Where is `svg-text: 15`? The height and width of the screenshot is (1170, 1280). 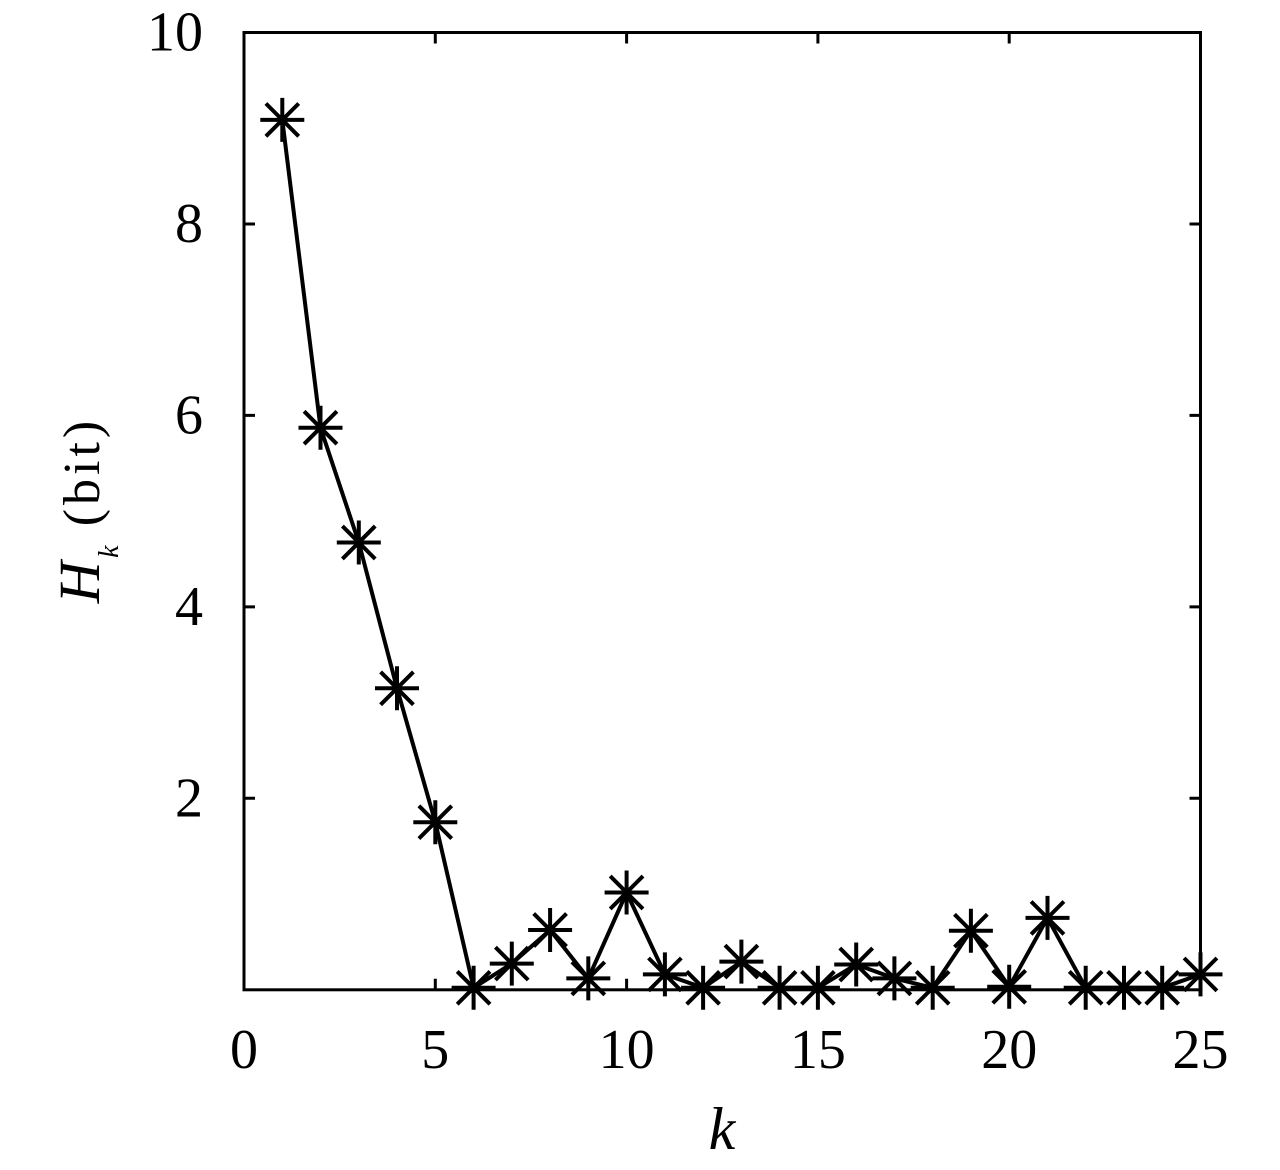
svg-text: 15 is located at coordinates (818, 1050).